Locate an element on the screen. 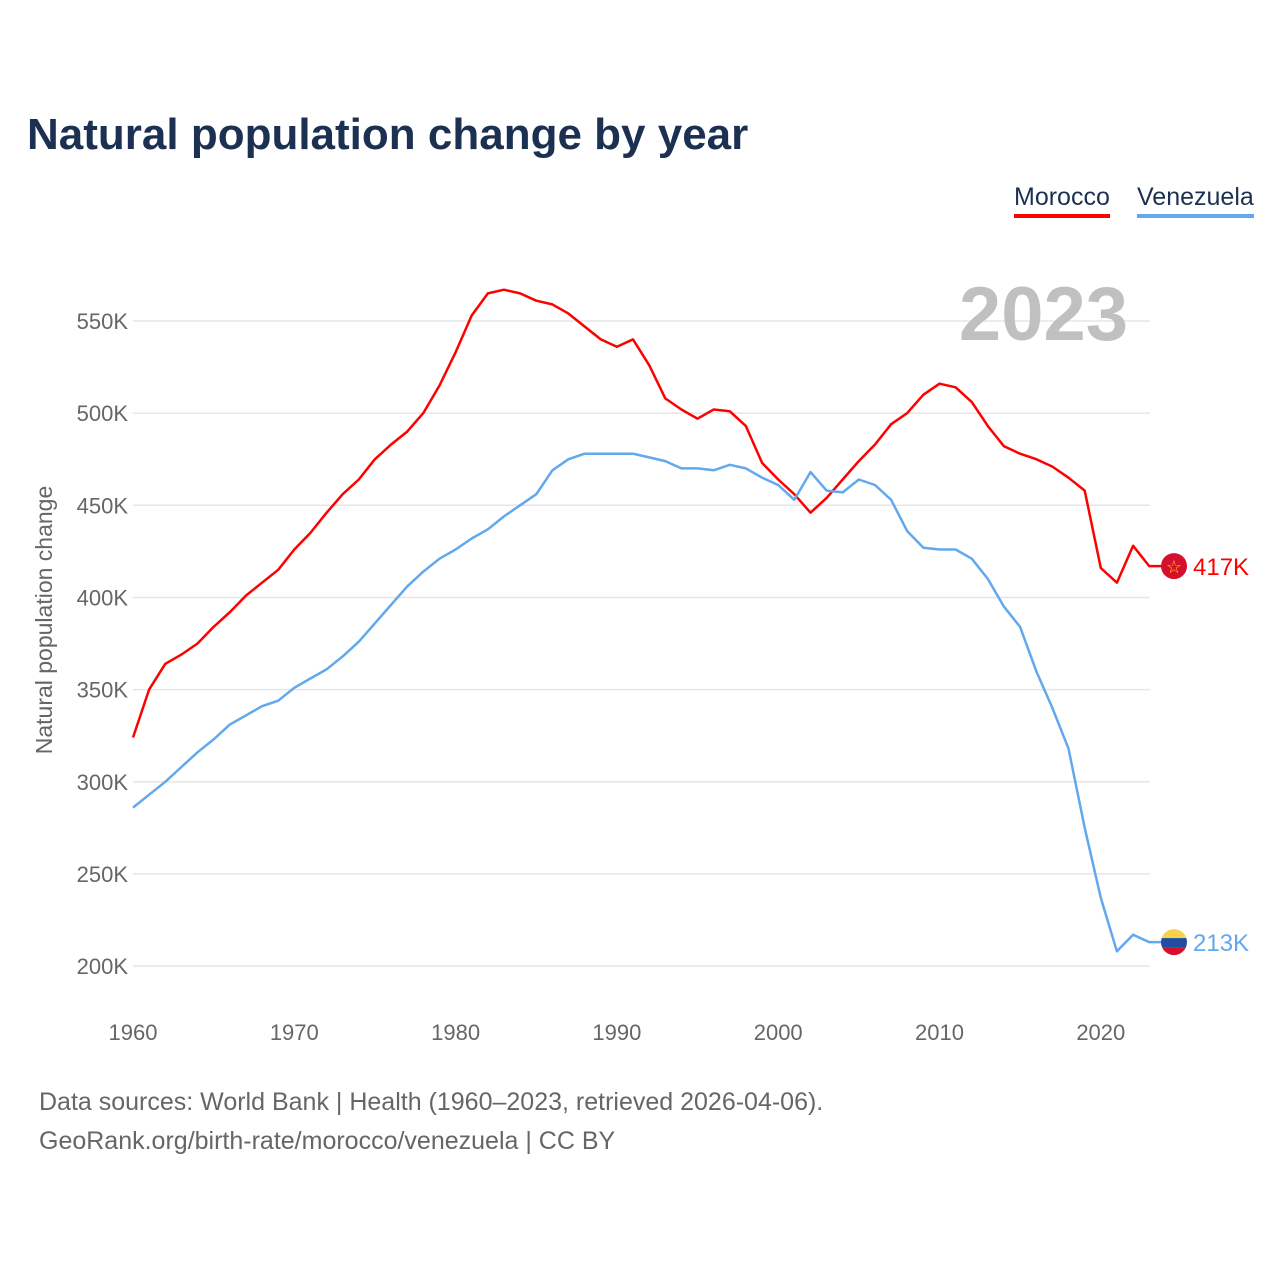  y-tick-label: 450K is located at coordinates (103, 505).